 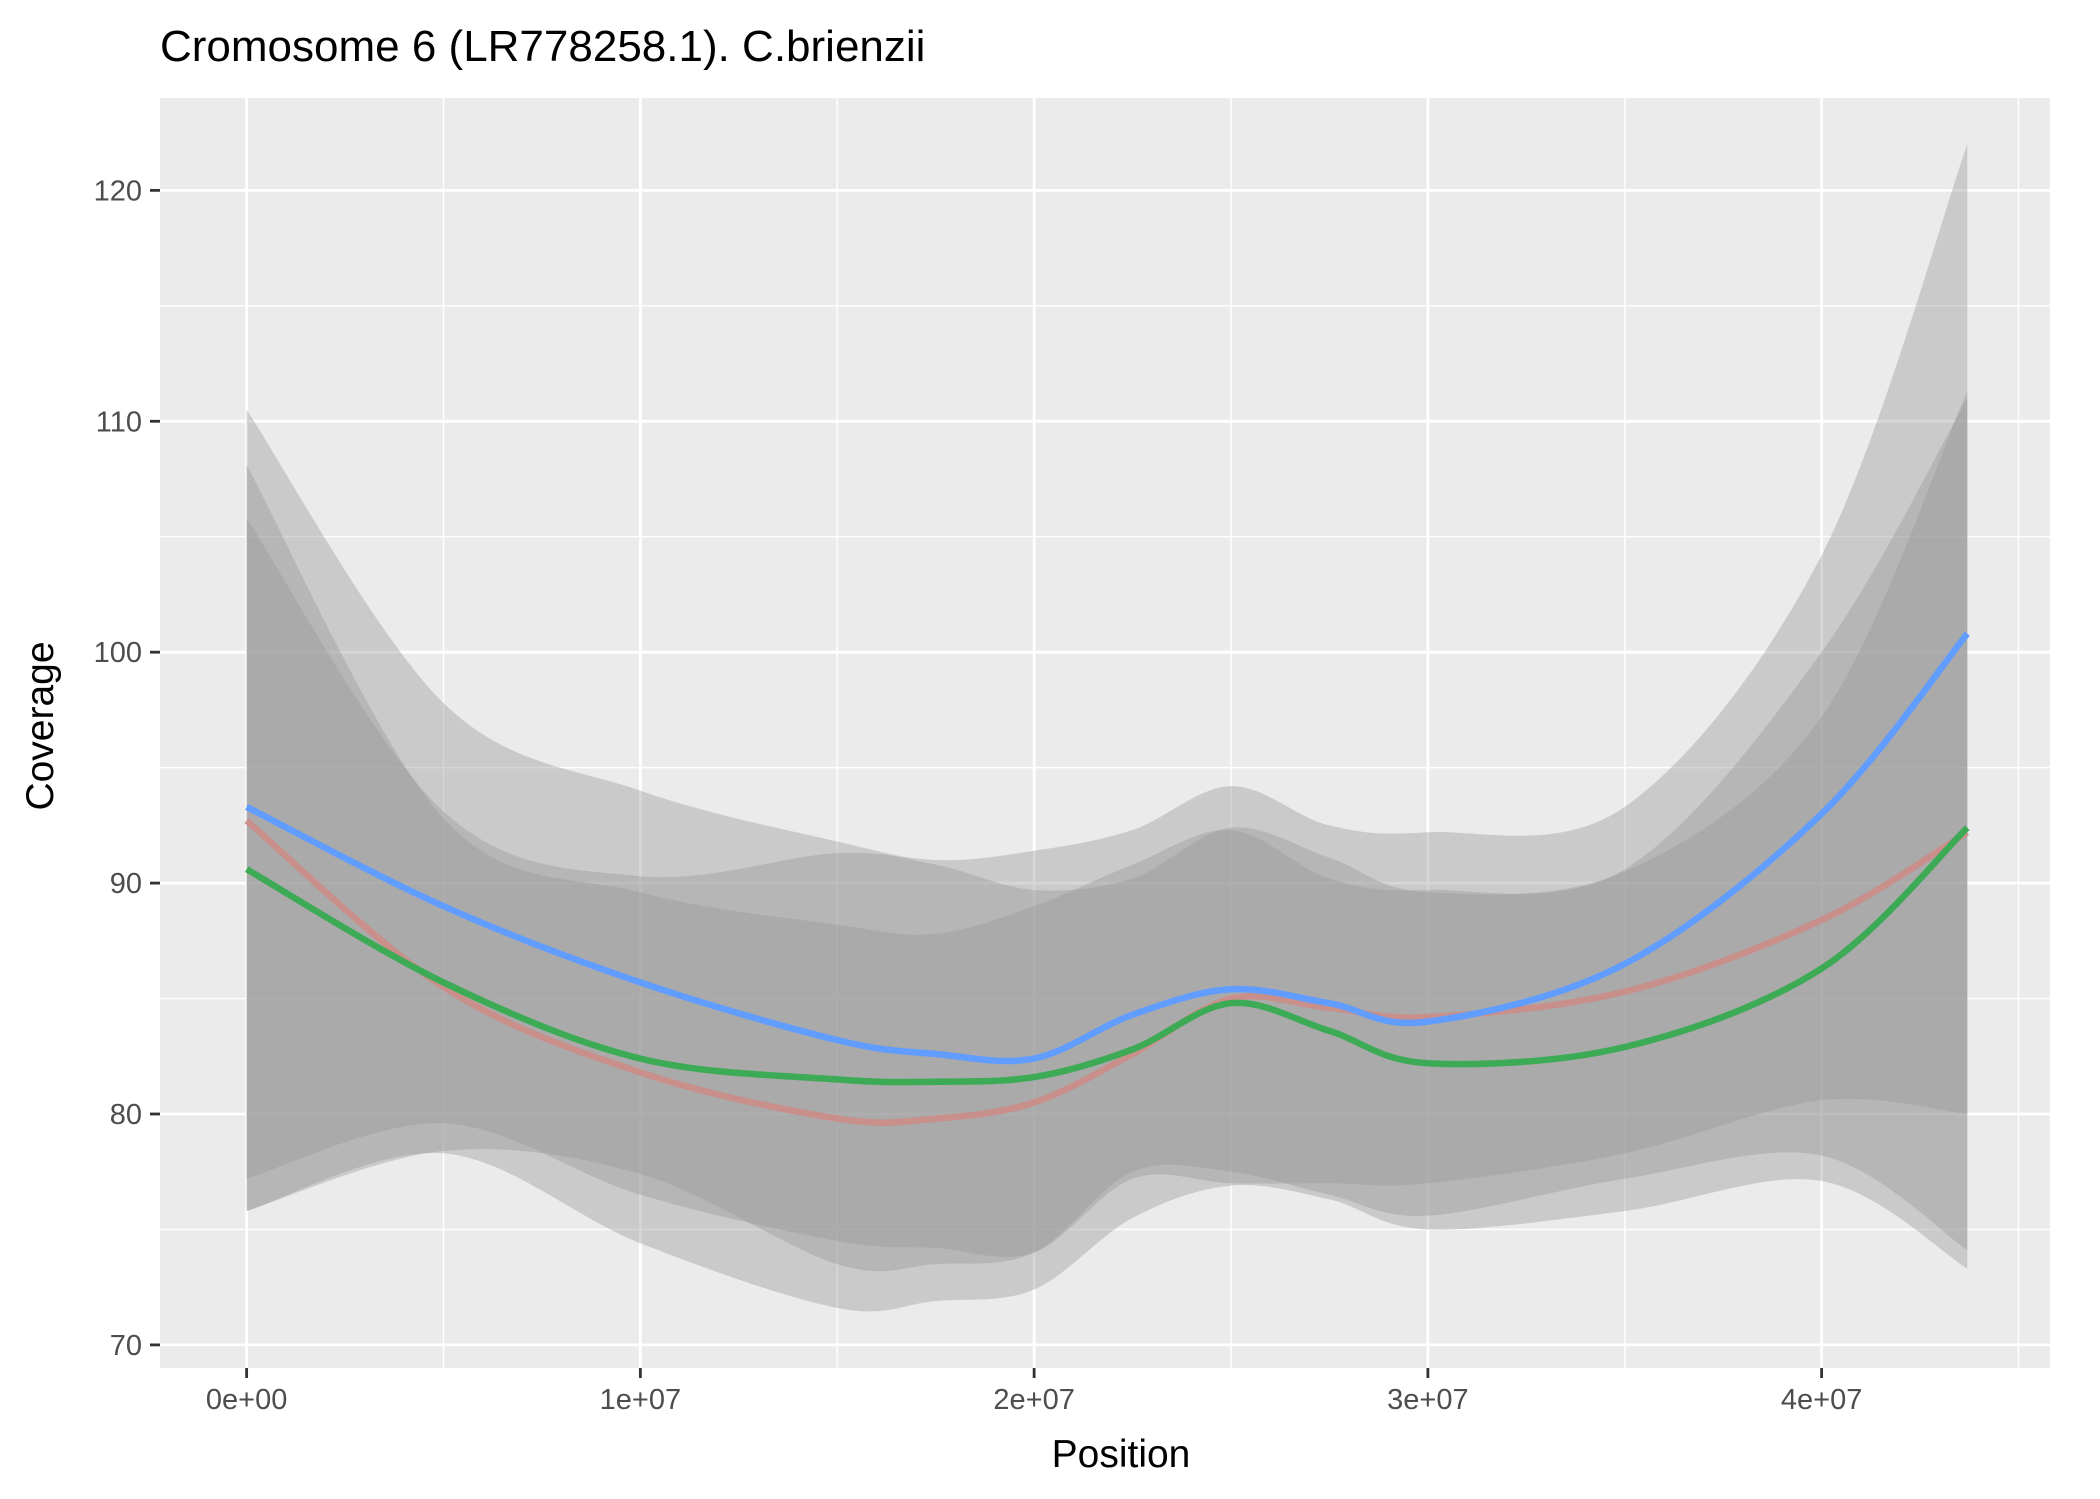 What do you see at coordinates (118, 191) in the screenshot?
I see `y-tick-label: 120` at bounding box center [118, 191].